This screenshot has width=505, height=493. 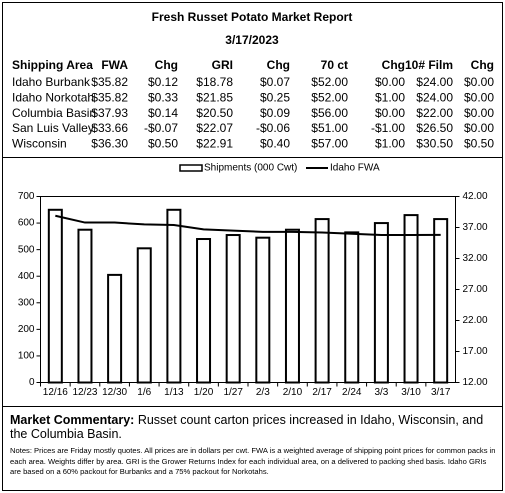 What do you see at coordinates (475, 196) in the screenshot?
I see `y2-tick-label: 42.00` at bounding box center [475, 196].